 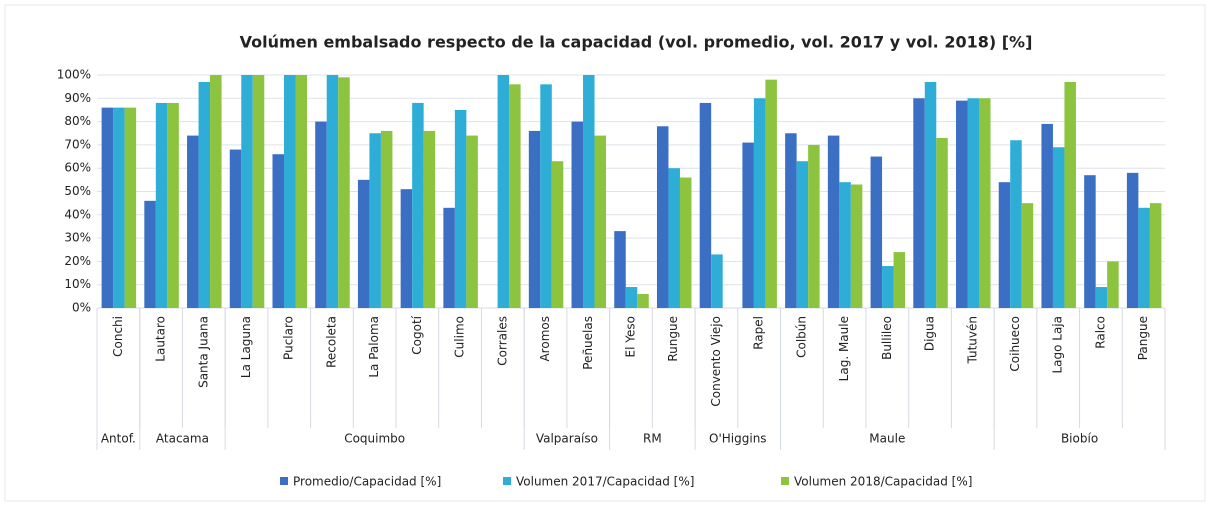 I want to click on x-tick-label: Ralco, so click(x=1100, y=332).